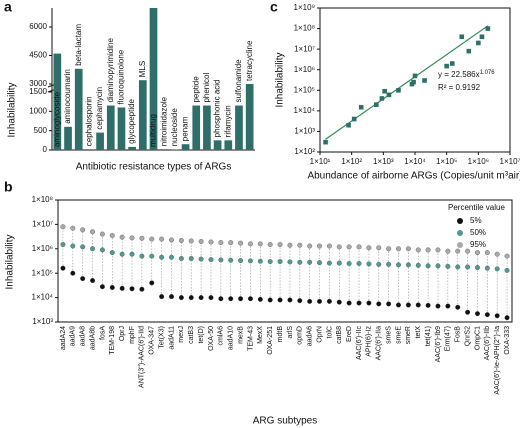  What do you see at coordinates (383, 161) in the screenshot?
I see `x-tick-label: 1×10³` at bounding box center [383, 161].